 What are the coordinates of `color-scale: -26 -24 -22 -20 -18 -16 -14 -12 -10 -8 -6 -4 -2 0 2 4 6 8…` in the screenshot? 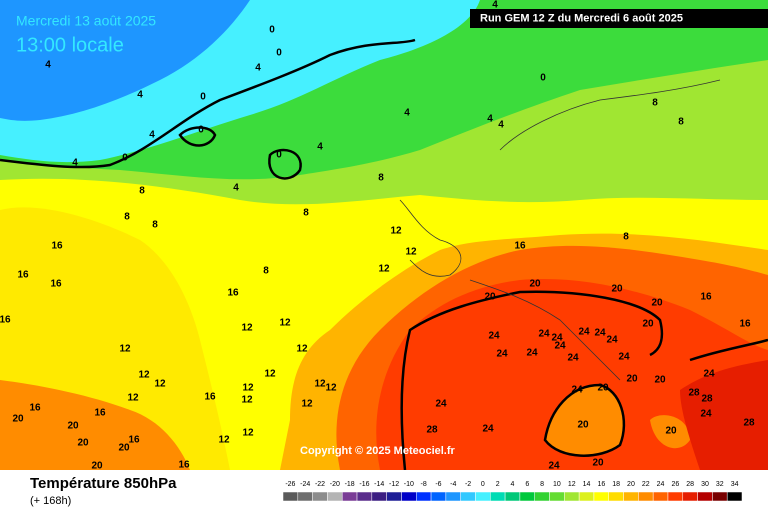 It's located at (512, 491).